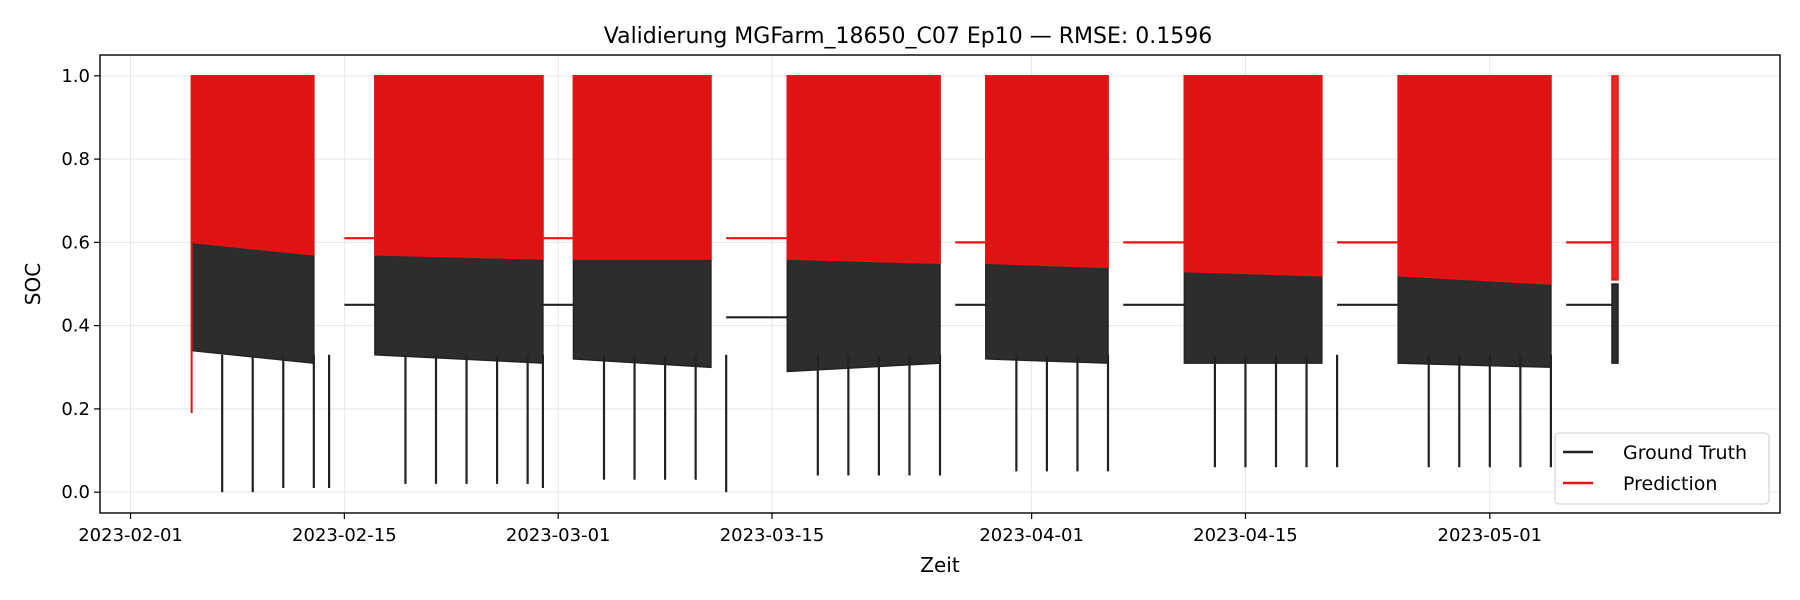  What do you see at coordinates (75, 159) in the screenshot?
I see `y-tick-label: 0.8` at bounding box center [75, 159].